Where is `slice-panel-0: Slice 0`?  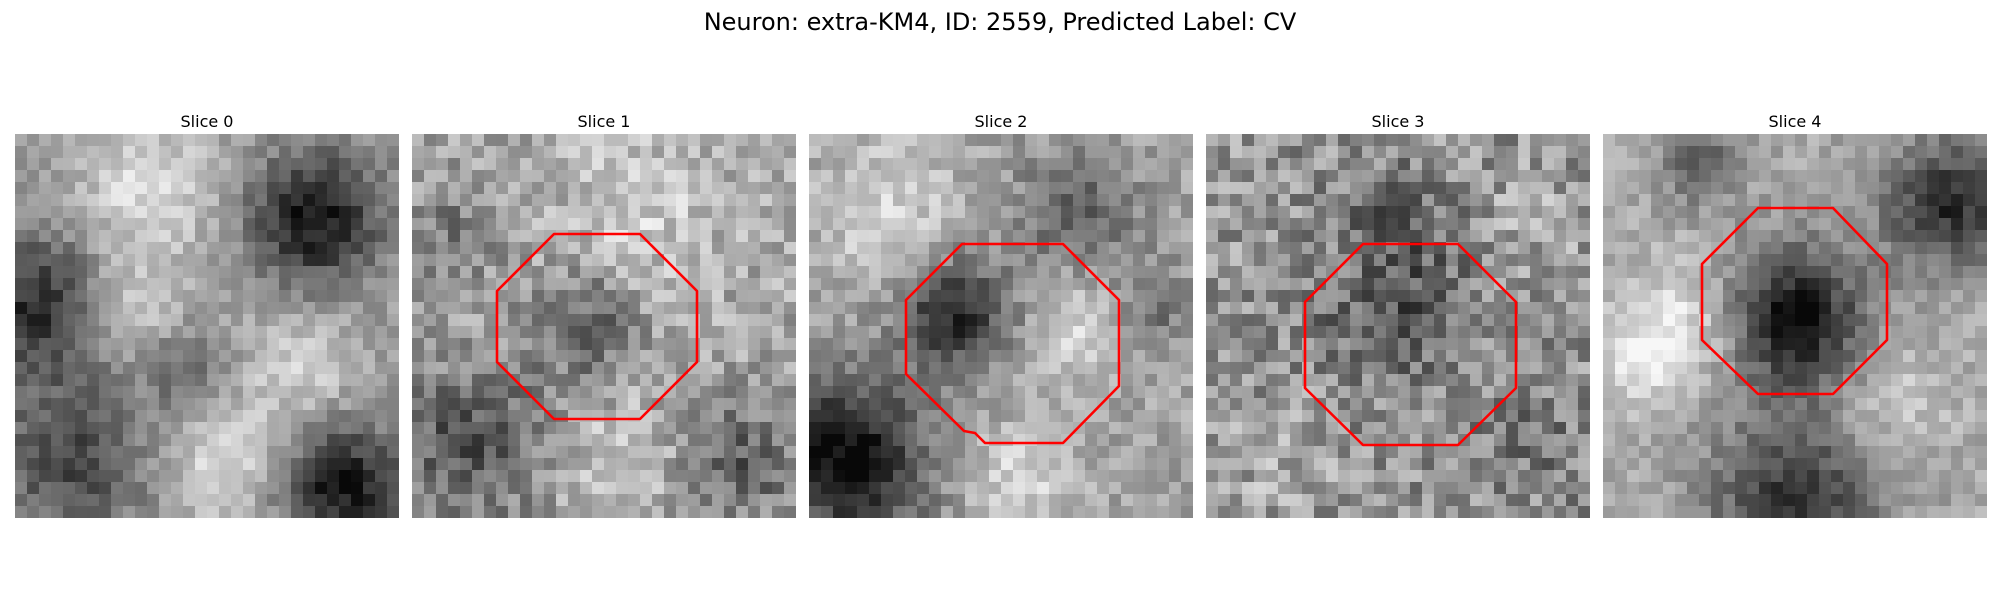 slice-panel-0: Slice 0 is located at coordinates (207, 314).